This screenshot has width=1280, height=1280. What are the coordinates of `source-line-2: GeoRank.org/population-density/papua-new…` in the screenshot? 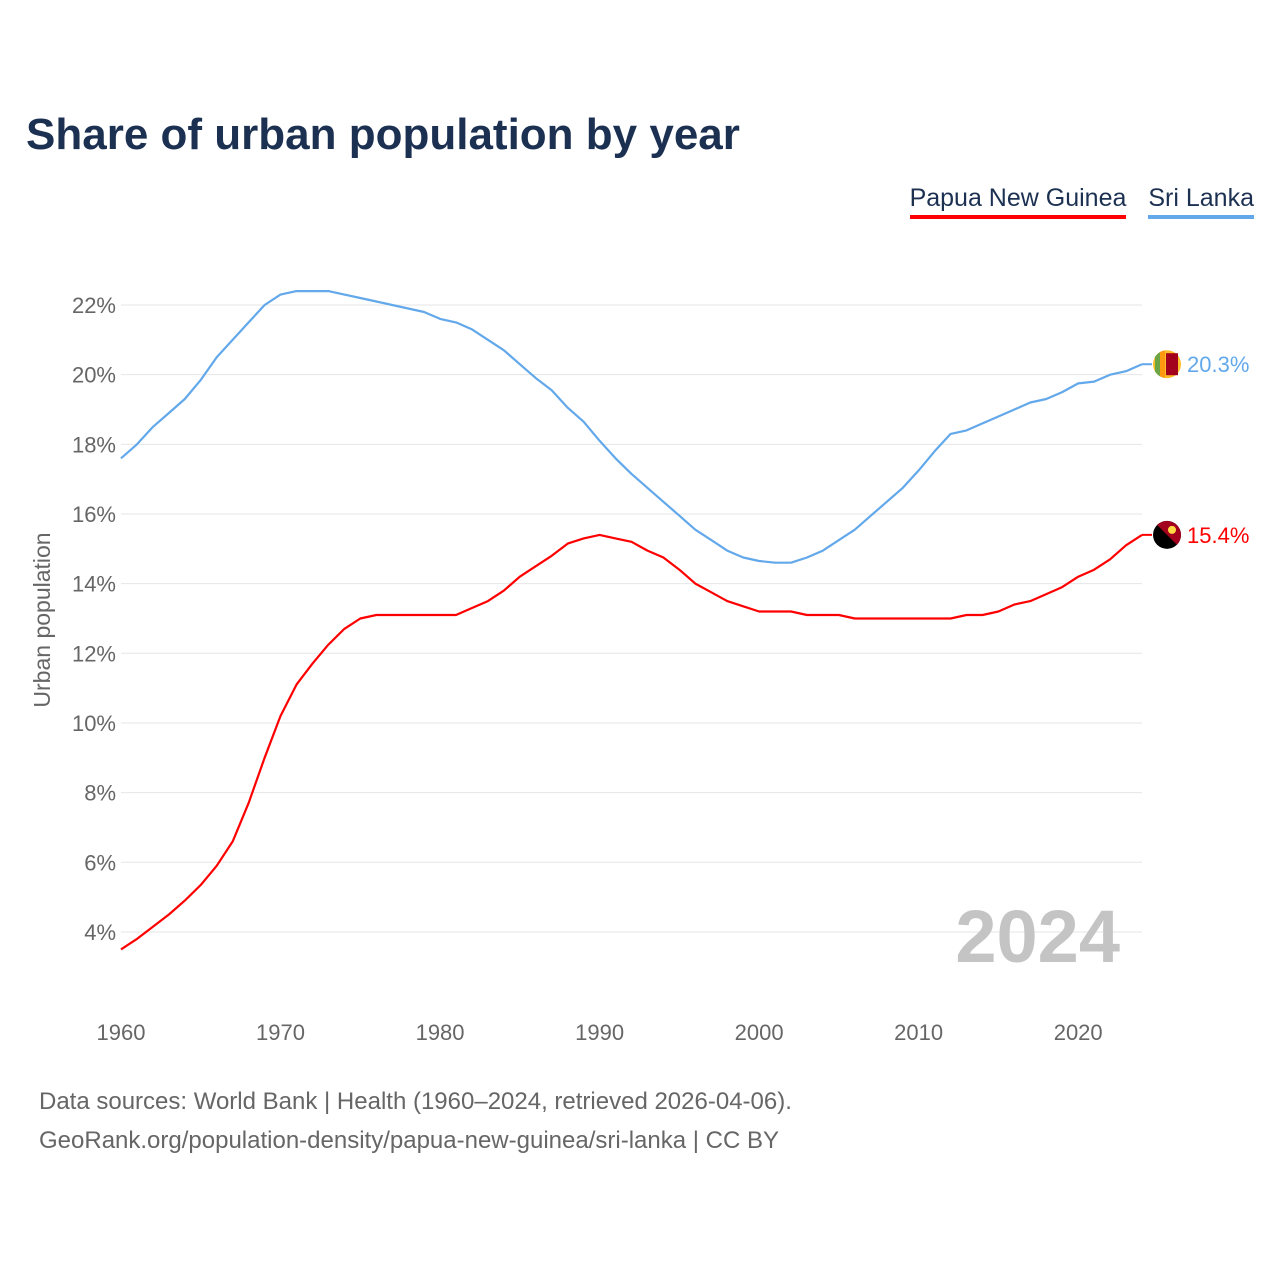 It's located at (409, 1140).